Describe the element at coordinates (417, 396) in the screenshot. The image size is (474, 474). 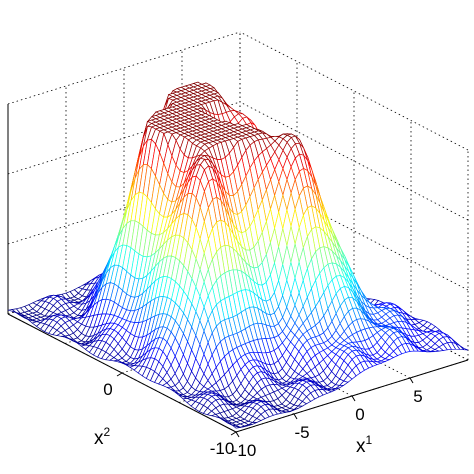
I see `x-tick-label: 5` at that location.